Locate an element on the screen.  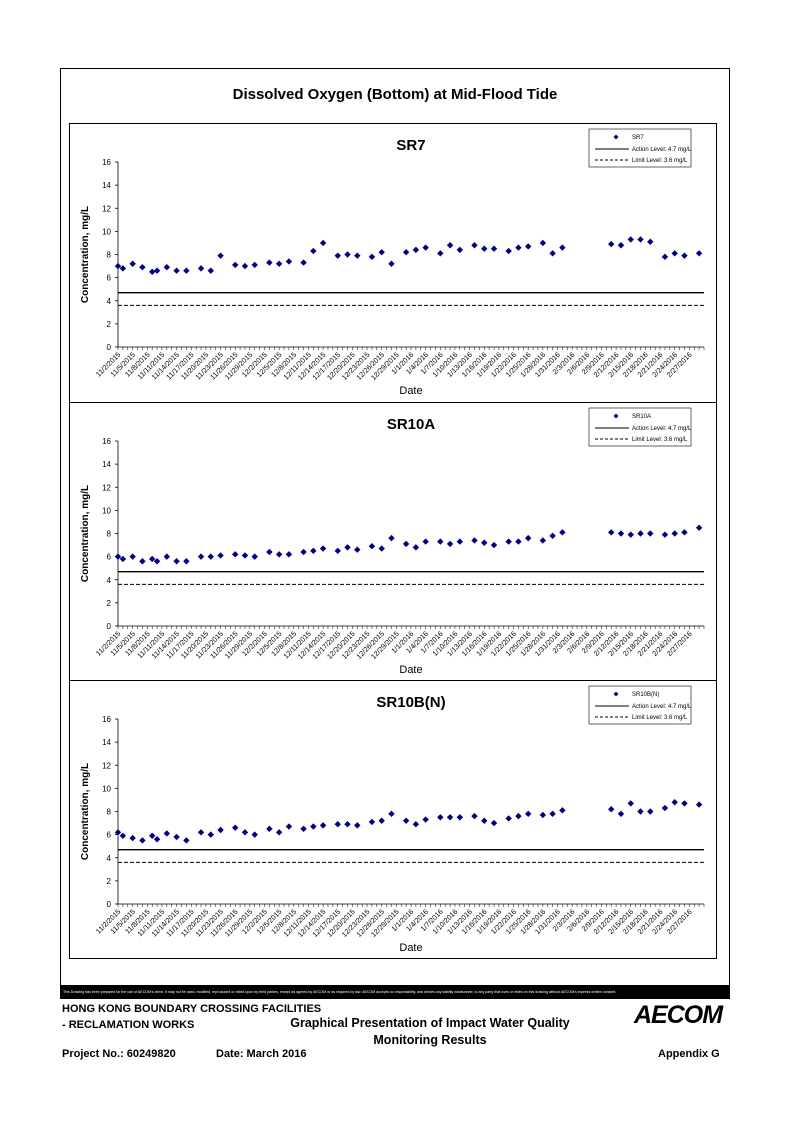
legend-marker-points is located at coordinates (616, 137).